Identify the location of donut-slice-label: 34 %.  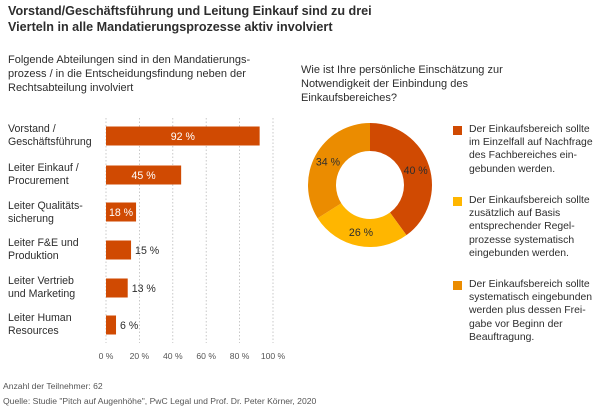
(328, 163).